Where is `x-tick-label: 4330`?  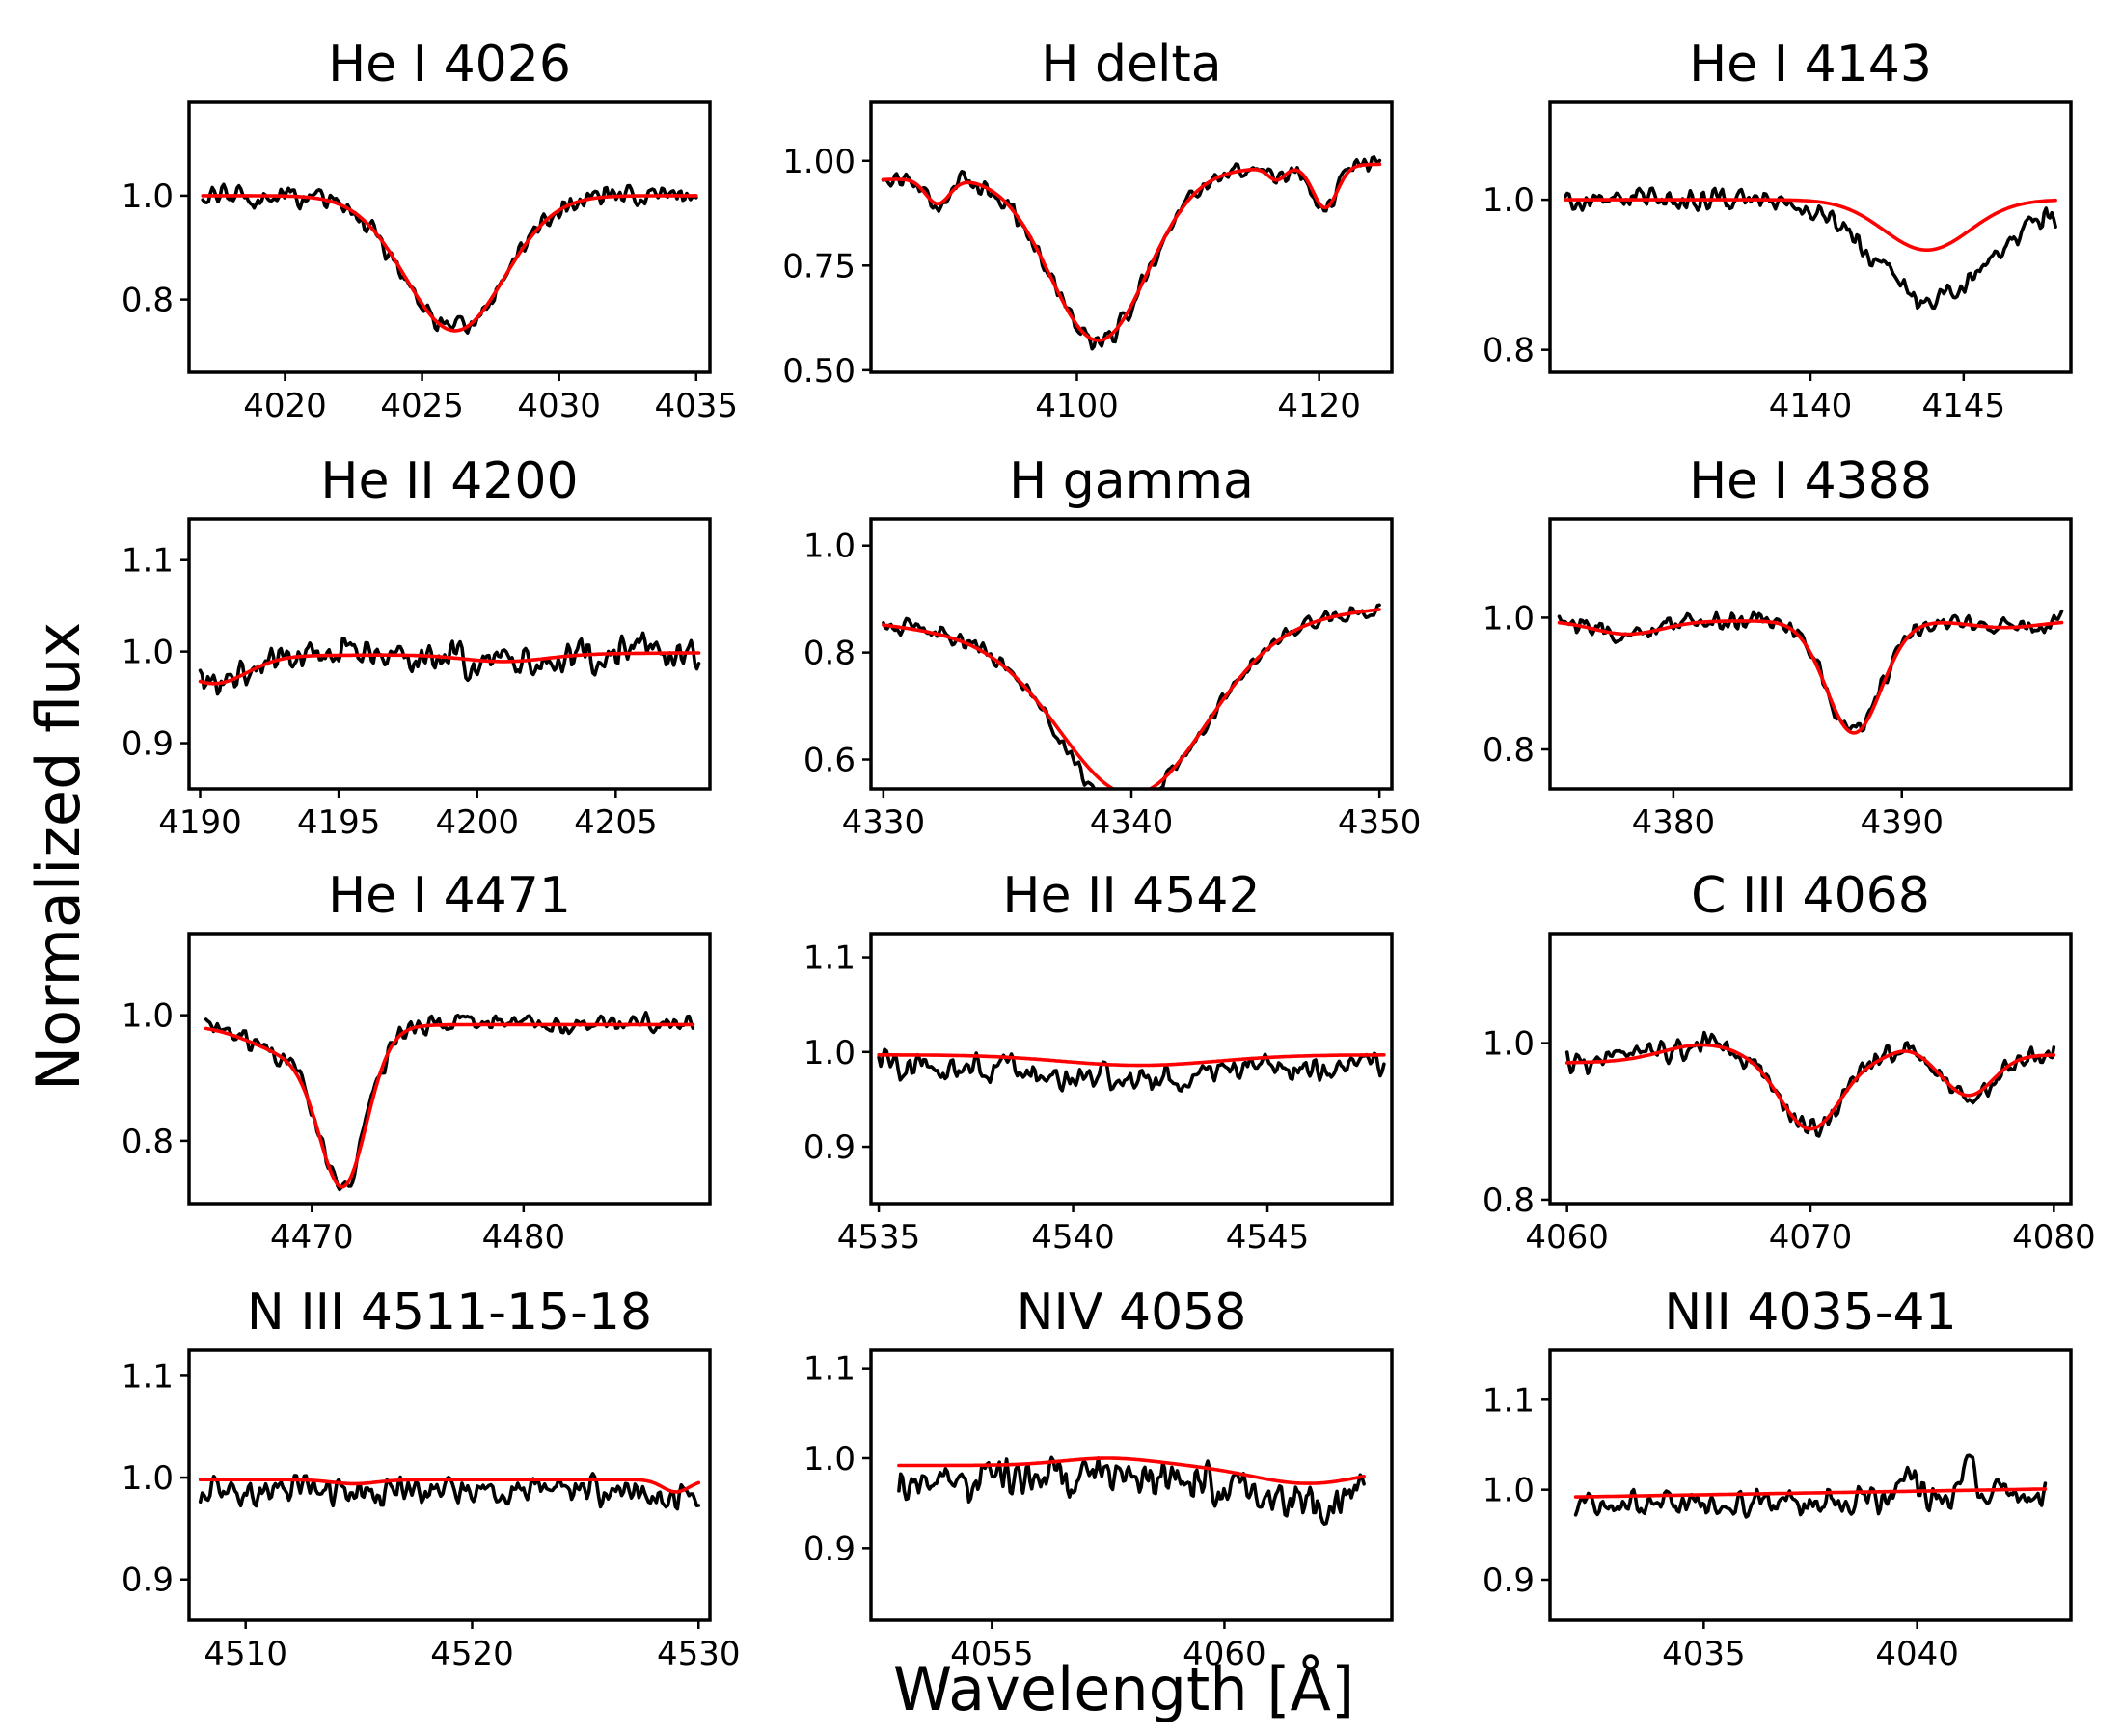 x-tick-label: 4330 is located at coordinates (884, 822).